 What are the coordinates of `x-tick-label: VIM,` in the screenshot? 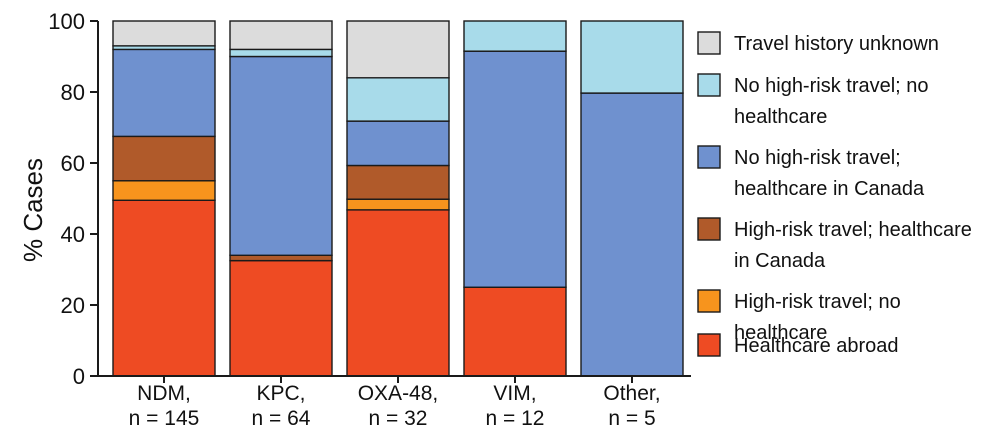 It's located at (514, 393).